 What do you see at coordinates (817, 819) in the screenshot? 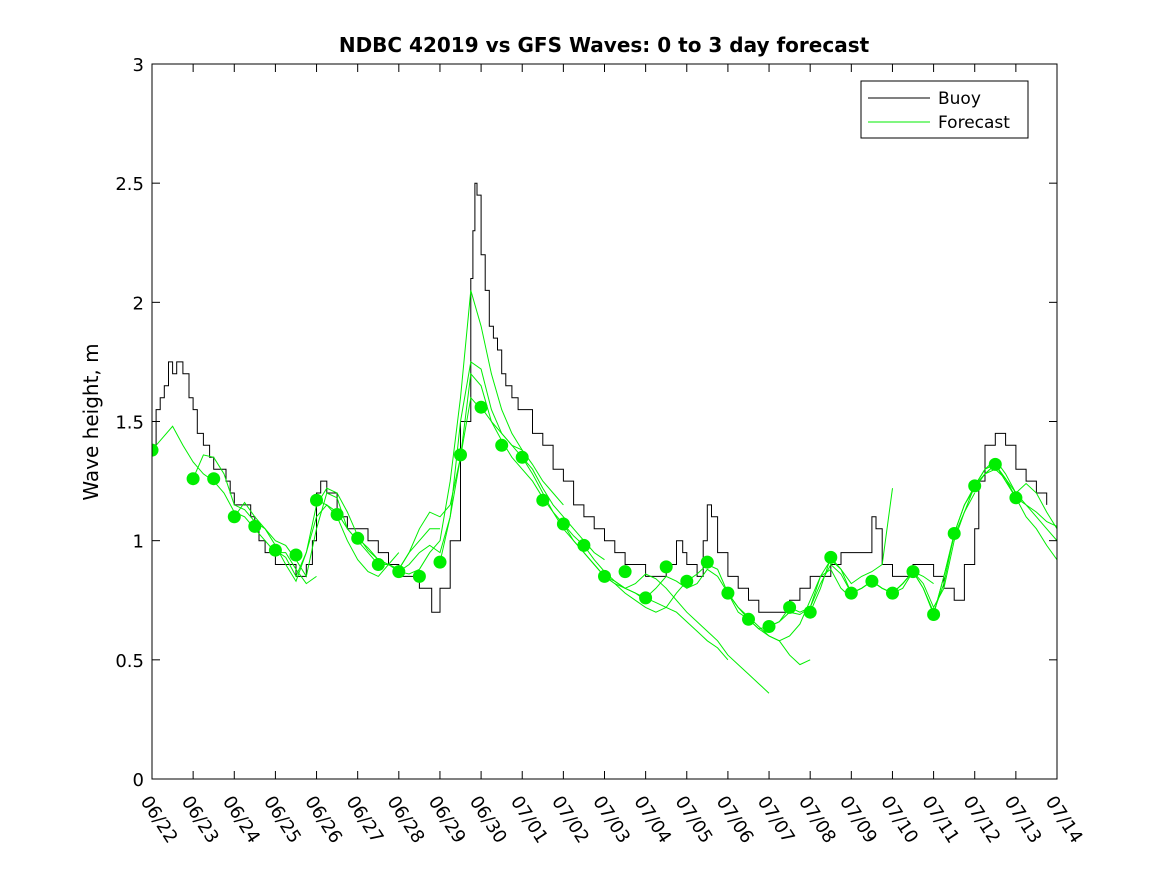
I see `x-tick-label-16: 07/08` at bounding box center [817, 819].